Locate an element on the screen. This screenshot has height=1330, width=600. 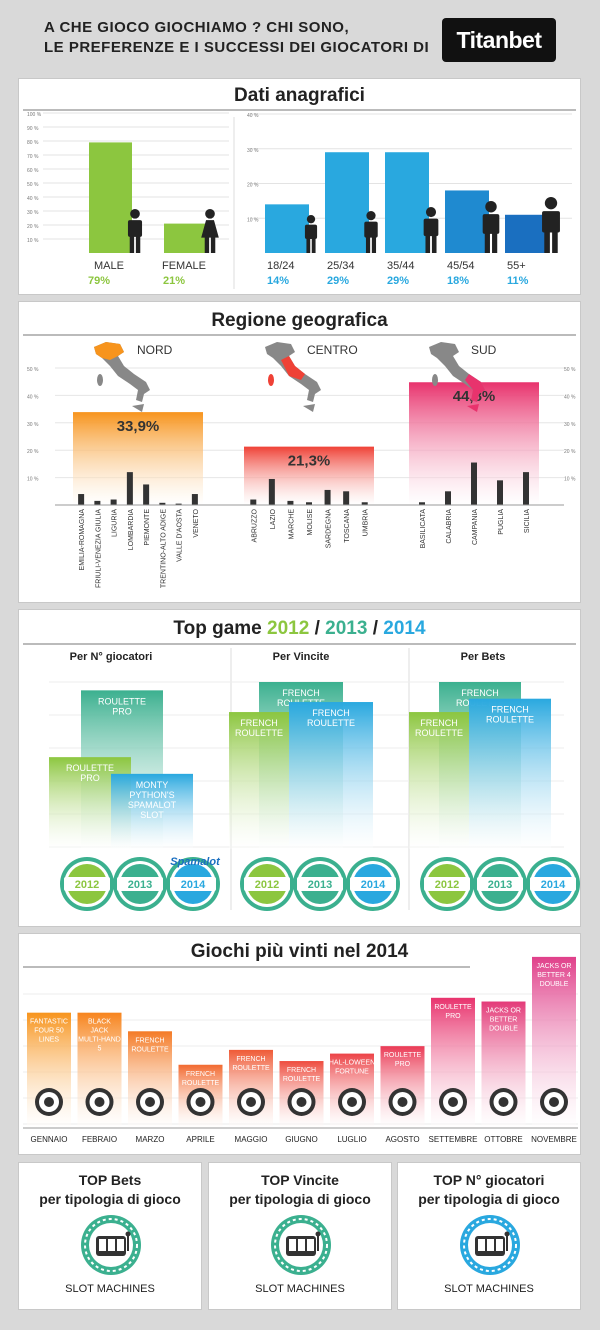
badge-2014-icon: 2014 is located at coordinates (553, 884).